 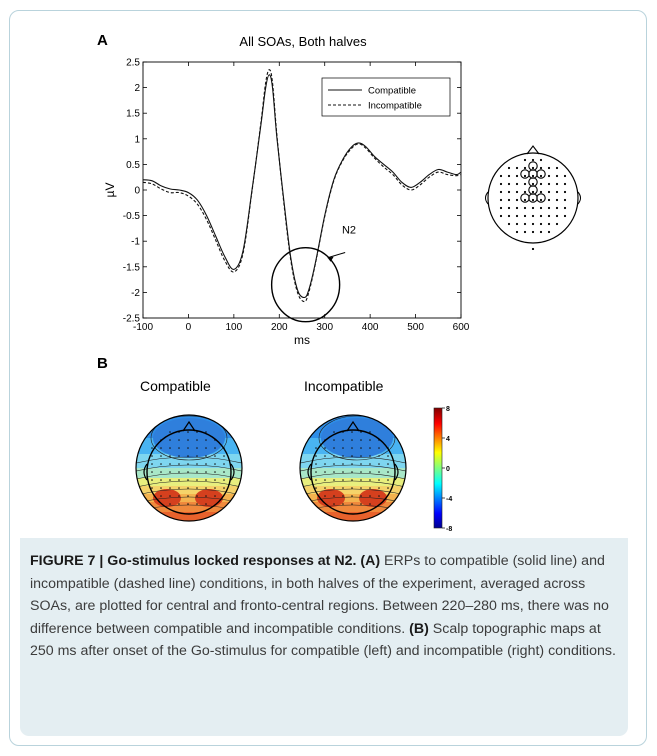 I want to click on caption-label-b: (B), so click(x=419, y=628).